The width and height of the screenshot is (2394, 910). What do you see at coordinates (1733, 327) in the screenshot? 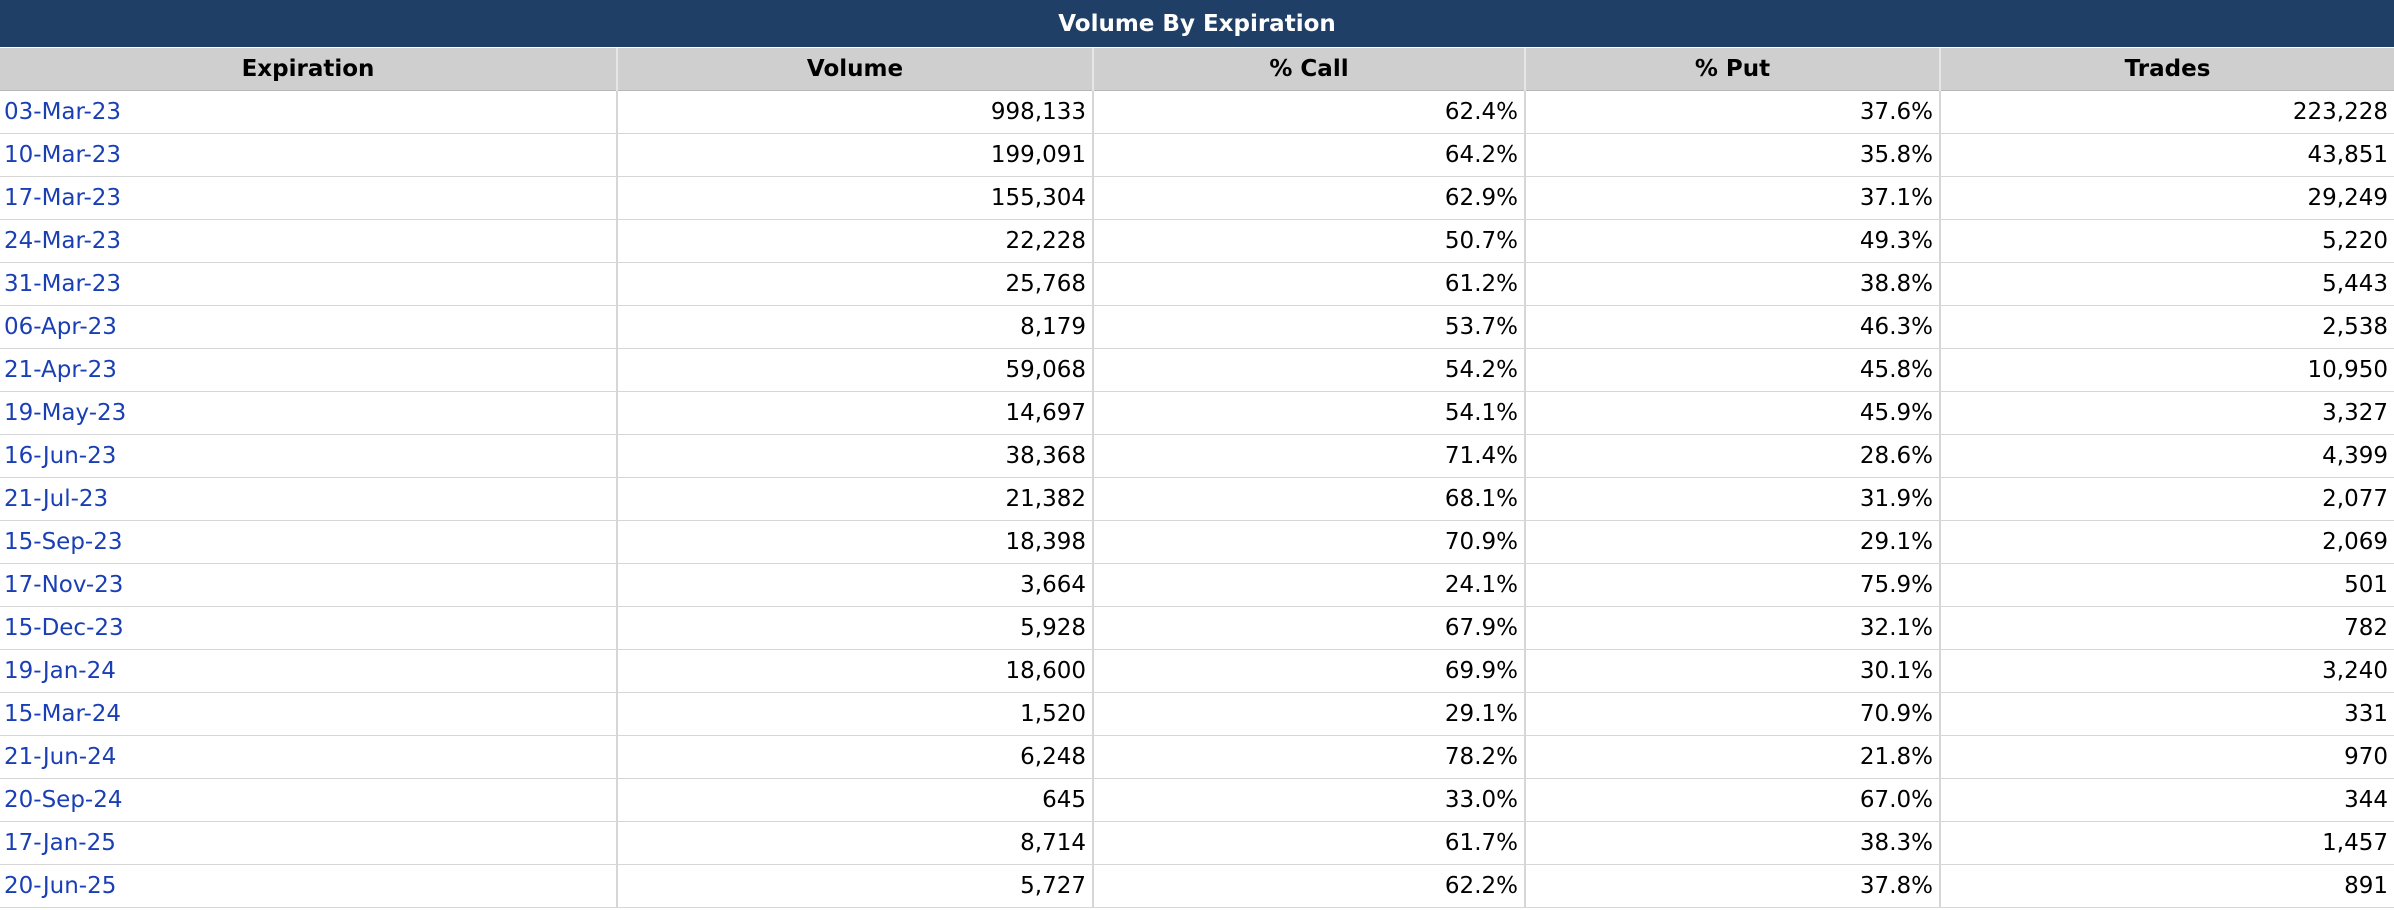
I see `put-pct-cell: 46.3%` at bounding box center [1733, 327].